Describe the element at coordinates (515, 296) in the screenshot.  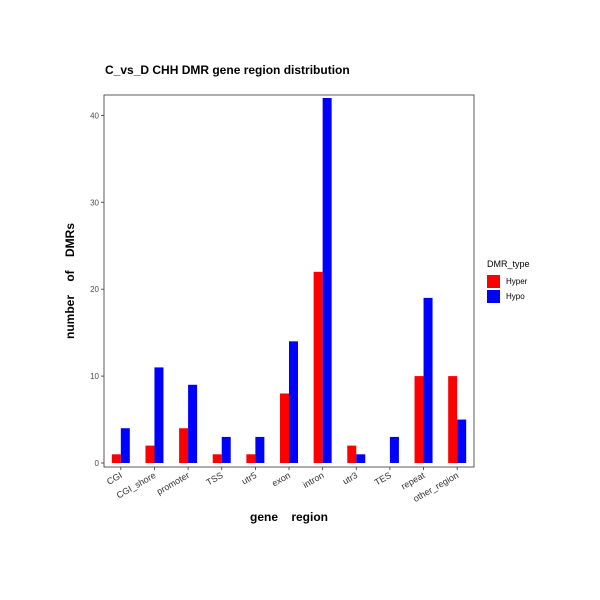
I see `legend-label-hypo: Hypo` at that location.